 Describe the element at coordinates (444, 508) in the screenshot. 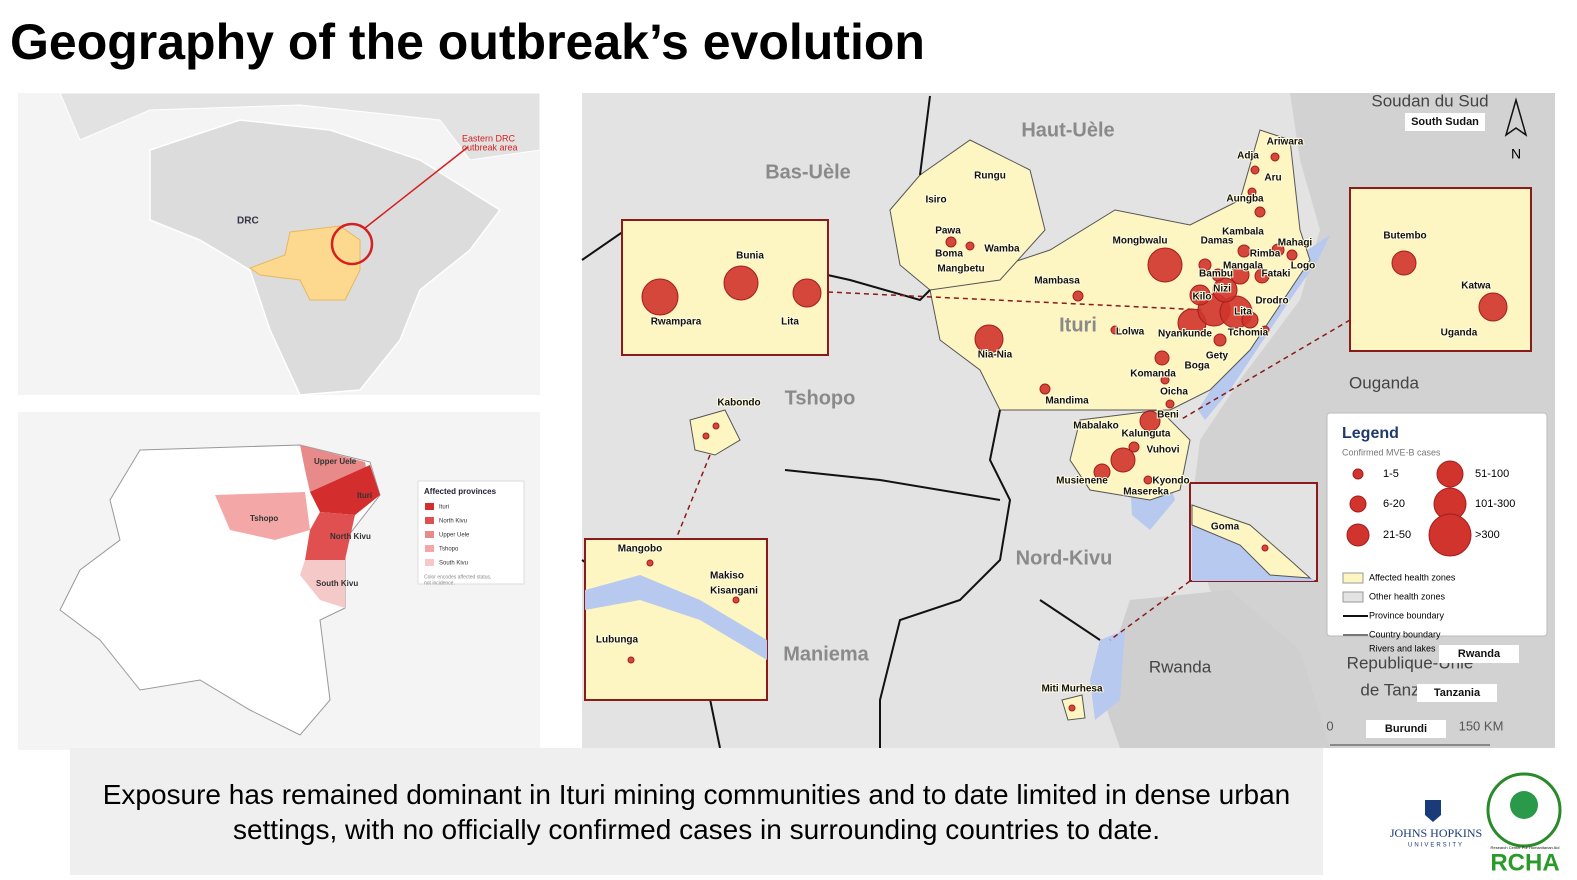

I see `legend-item: Ituri` at that location.